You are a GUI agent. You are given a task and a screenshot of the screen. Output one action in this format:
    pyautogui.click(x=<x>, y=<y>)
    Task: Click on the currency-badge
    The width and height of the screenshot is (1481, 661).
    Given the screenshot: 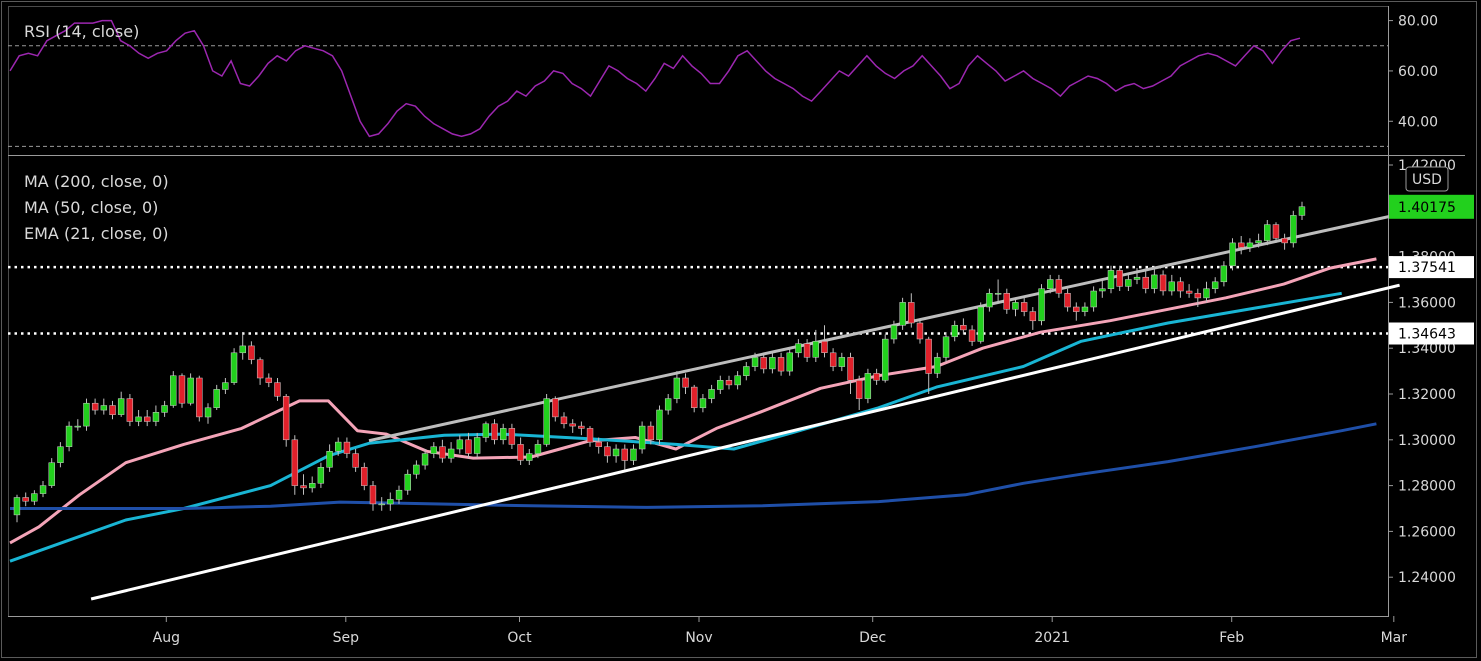 What is the action you would take?
    pyautogui.click(x=1427, y=179)
    